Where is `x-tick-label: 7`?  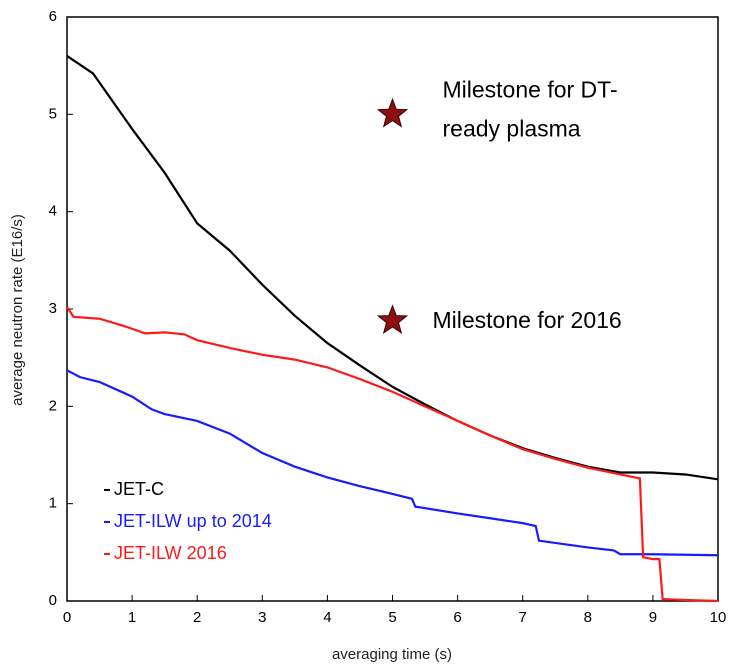
x-tick-label: 7 is located at coordinates (523, 617).